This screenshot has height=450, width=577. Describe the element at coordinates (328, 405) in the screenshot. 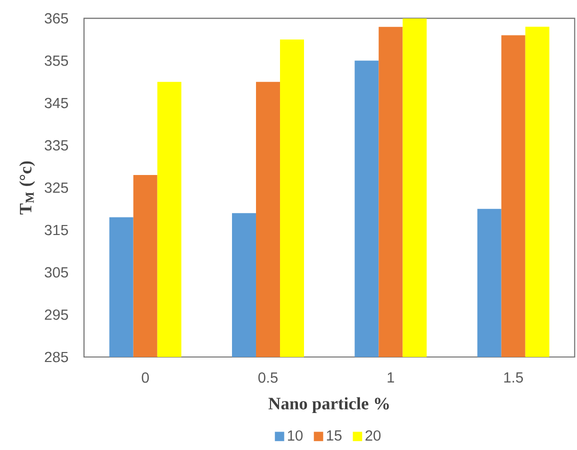

I see `x-axis-title: Nano particle %` at that location.